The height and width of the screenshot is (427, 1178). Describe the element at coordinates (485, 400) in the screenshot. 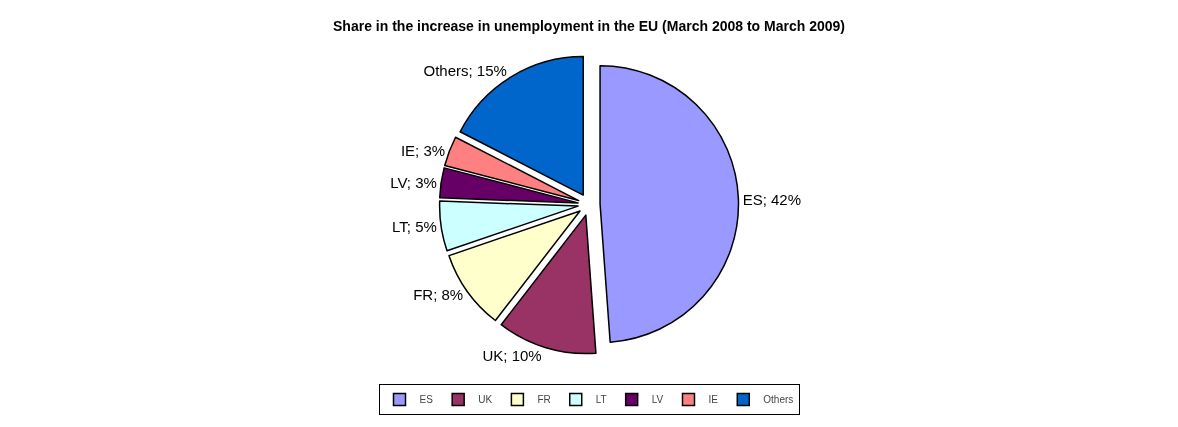

I see `legend-label: UK` at that location.